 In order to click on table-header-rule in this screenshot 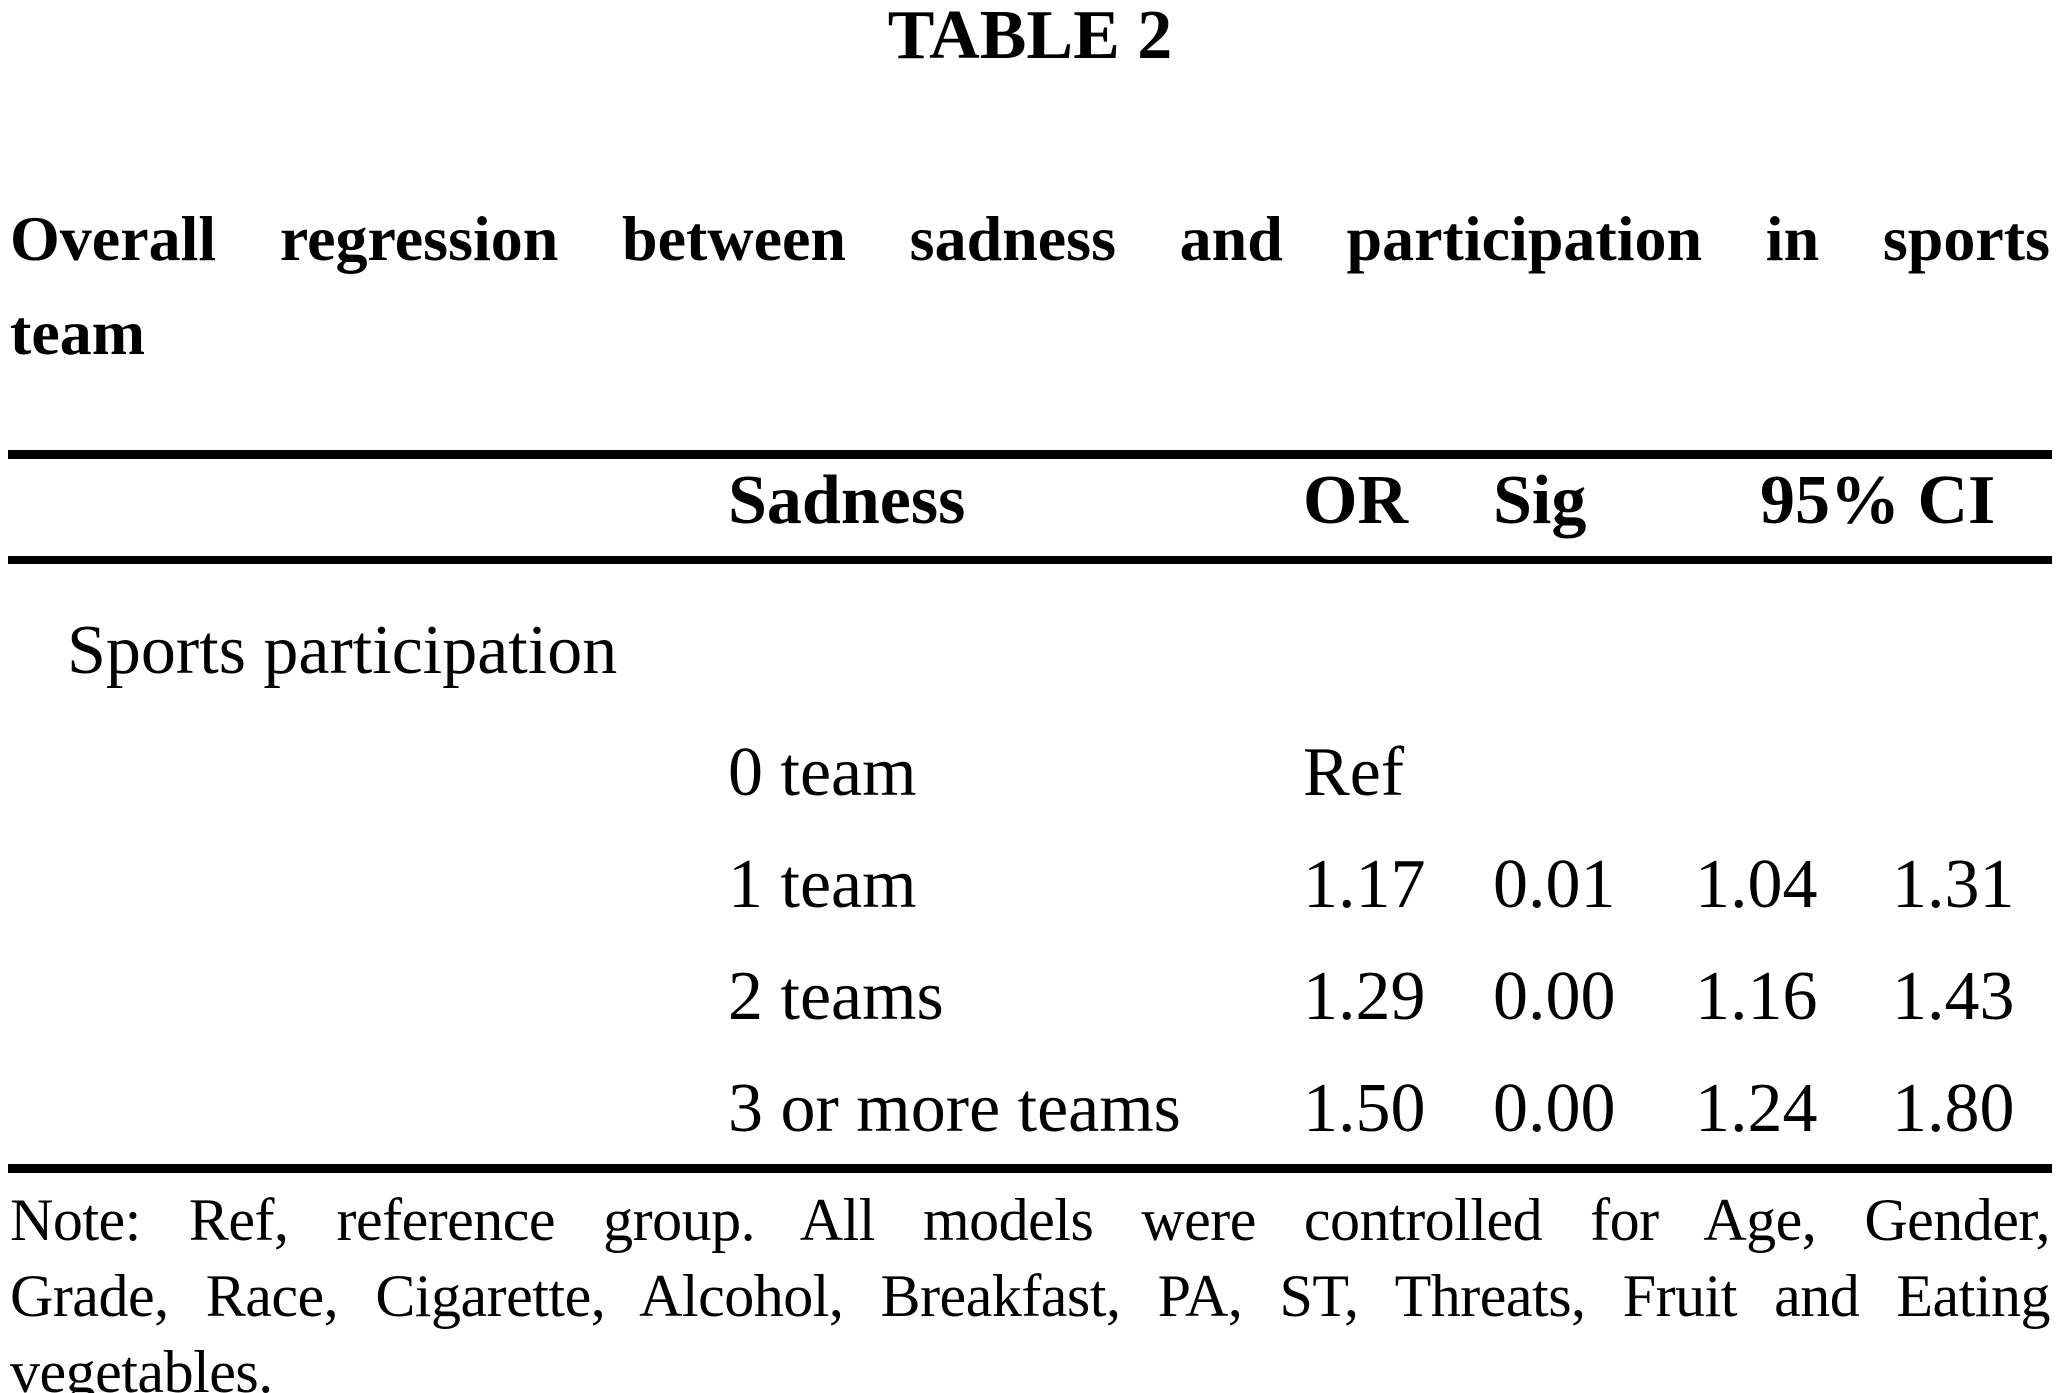, I will do `click(1030, 560)`.